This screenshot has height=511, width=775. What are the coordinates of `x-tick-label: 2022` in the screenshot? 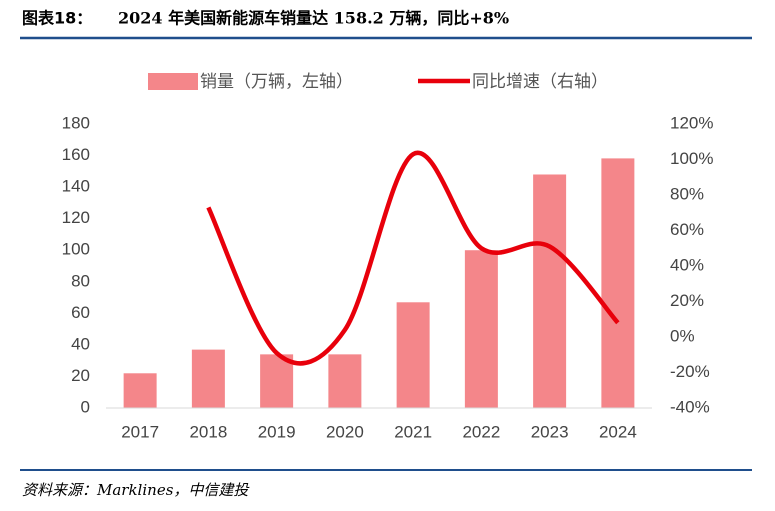 It's located at (481, 431).